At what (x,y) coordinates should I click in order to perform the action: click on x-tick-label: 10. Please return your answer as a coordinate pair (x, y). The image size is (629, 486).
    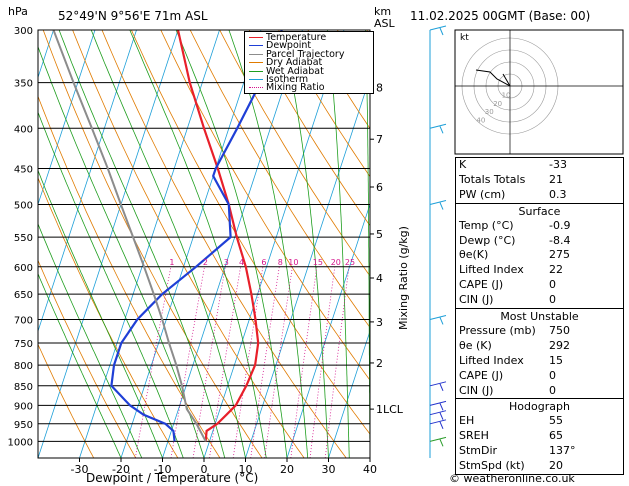
    Looking at the image, I should click on (246, 469).